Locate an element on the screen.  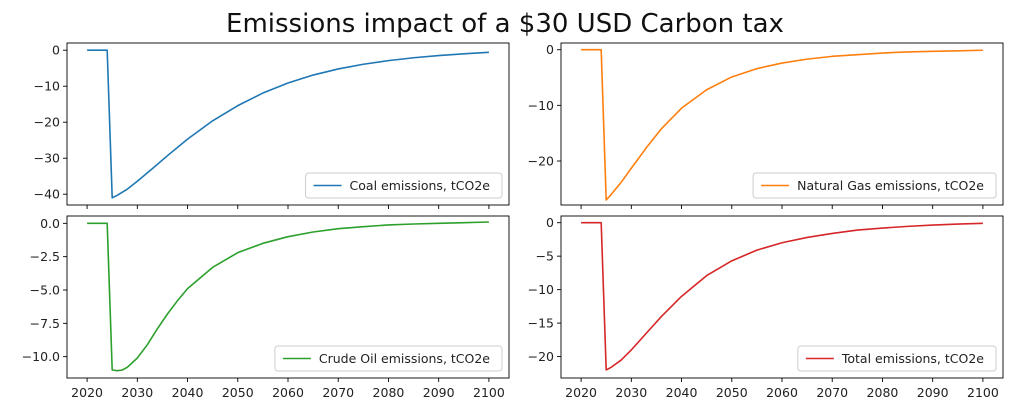
total-legend-frame is located at coordinates (897, 358).